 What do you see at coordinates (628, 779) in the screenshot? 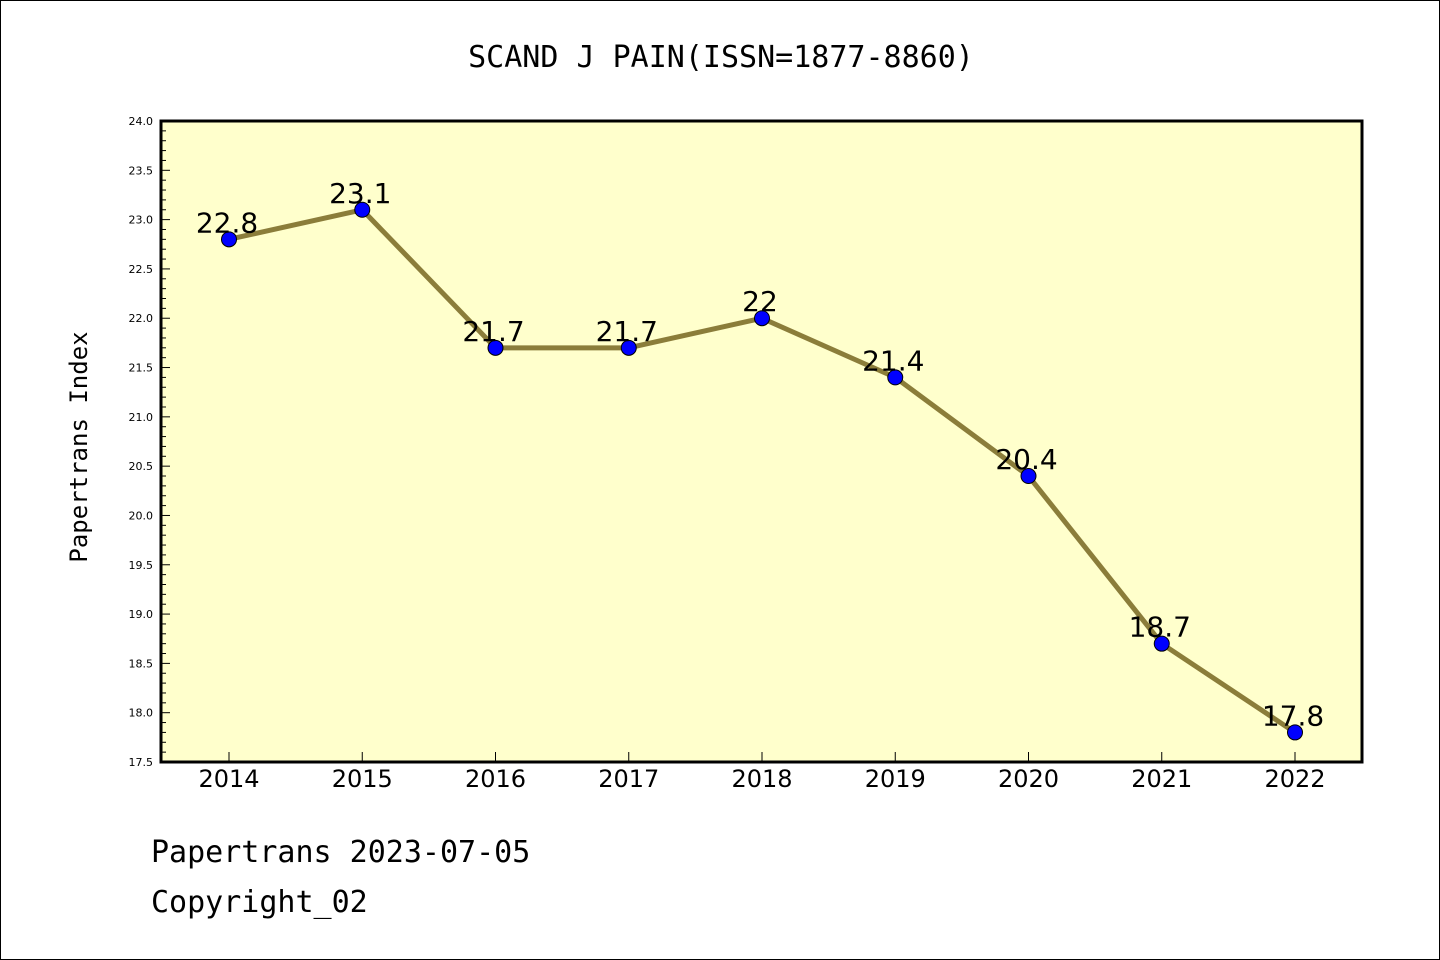
I see `x-tick-label: 2017` at bounding box center [628, 779].